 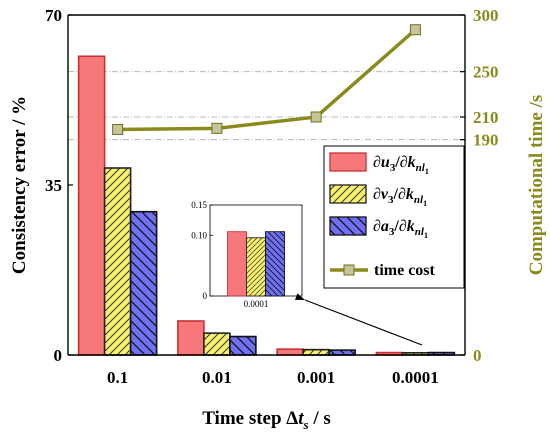 What do you see at coordinates (205, 296) in the screenshot?
I see `inset-tick-label-0: 0` at bounding box center [205, 296].